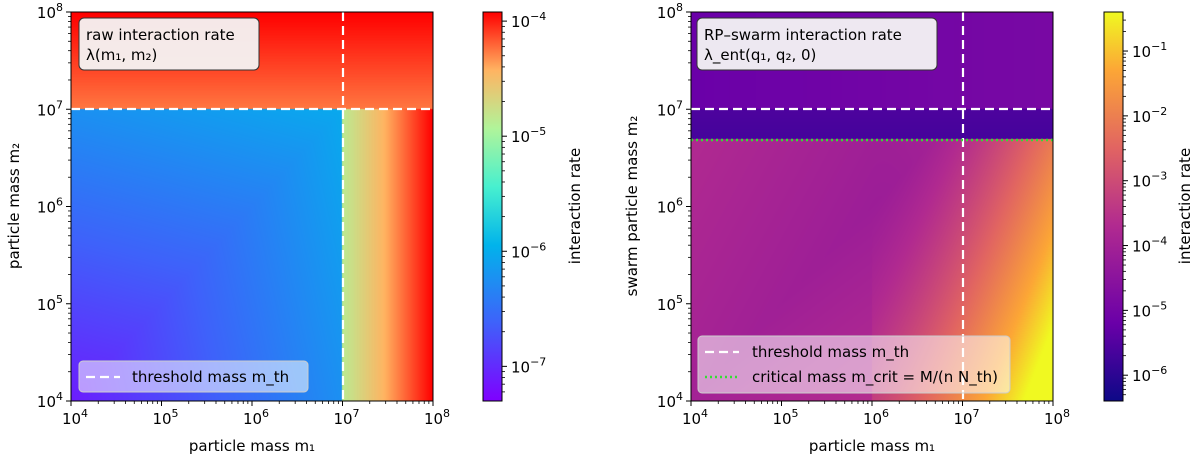 The image size is (1200, 459). I want to click on ylabel-left: particle mass m₂, so click(14, 206).